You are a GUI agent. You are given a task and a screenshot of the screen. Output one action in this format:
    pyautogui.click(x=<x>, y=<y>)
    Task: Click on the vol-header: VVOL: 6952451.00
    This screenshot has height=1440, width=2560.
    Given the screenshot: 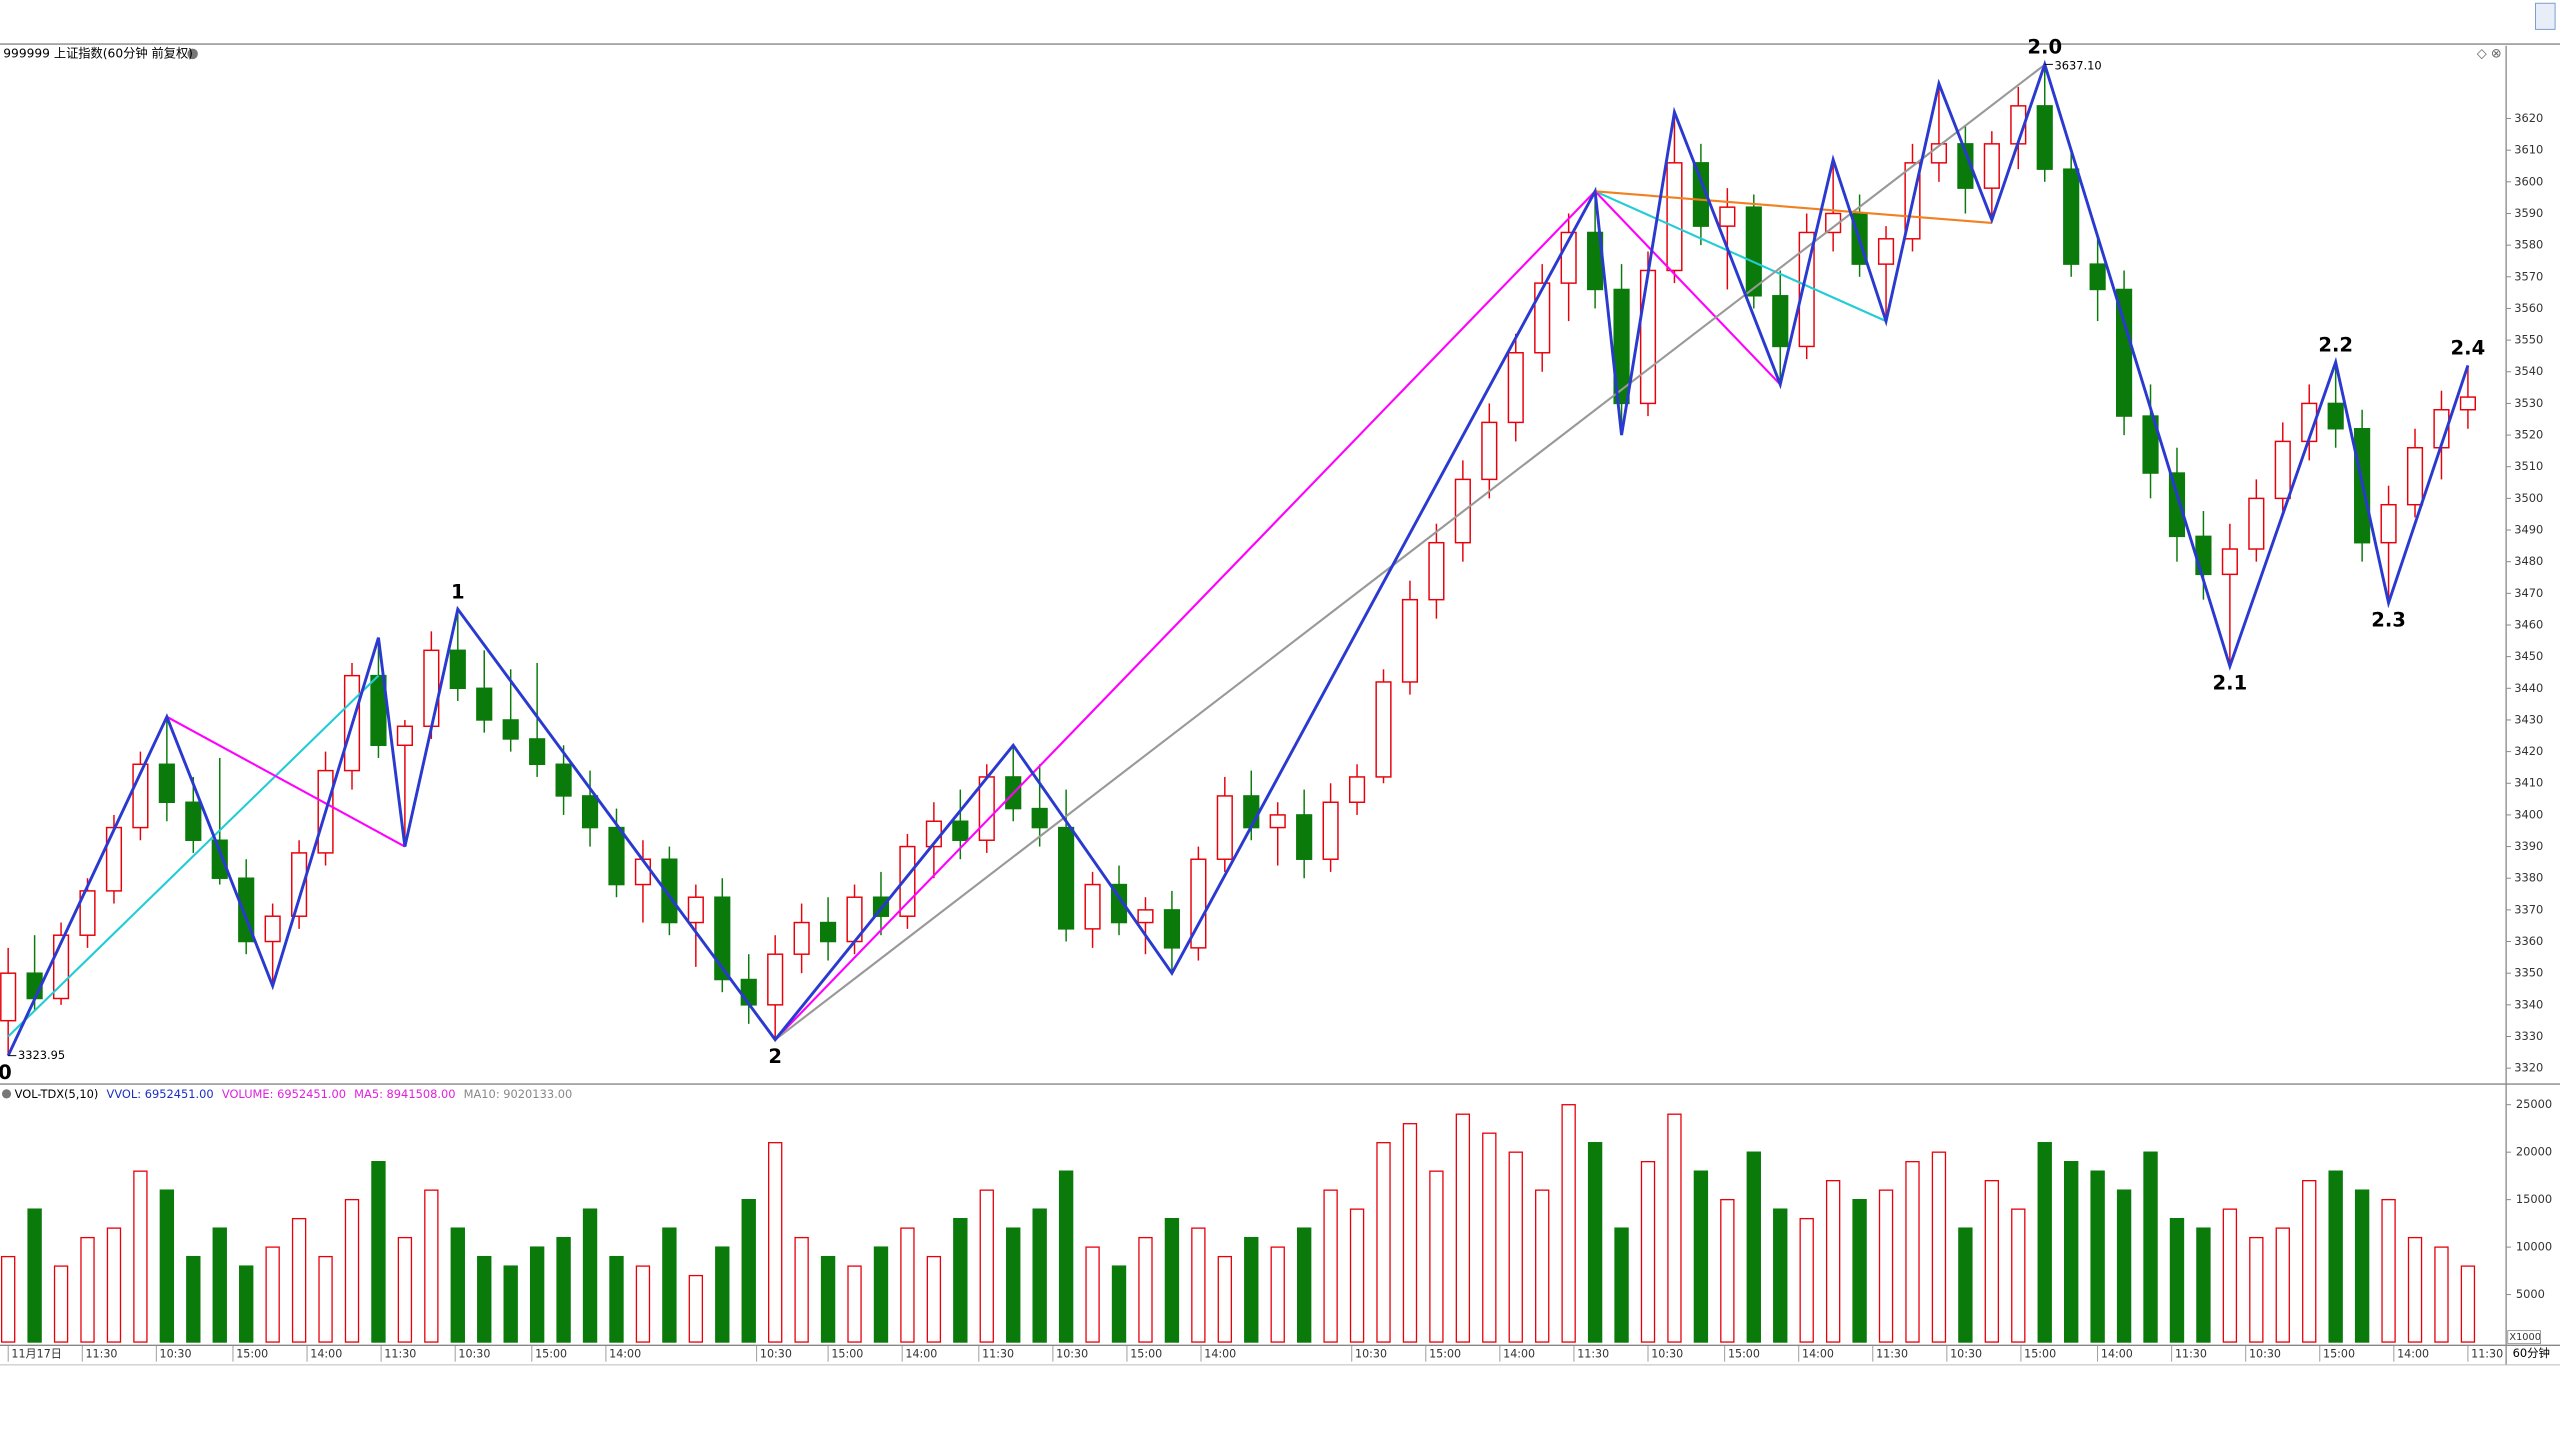 What is the action you would take?
    pyautogui.click(x=160, y=1094)
    